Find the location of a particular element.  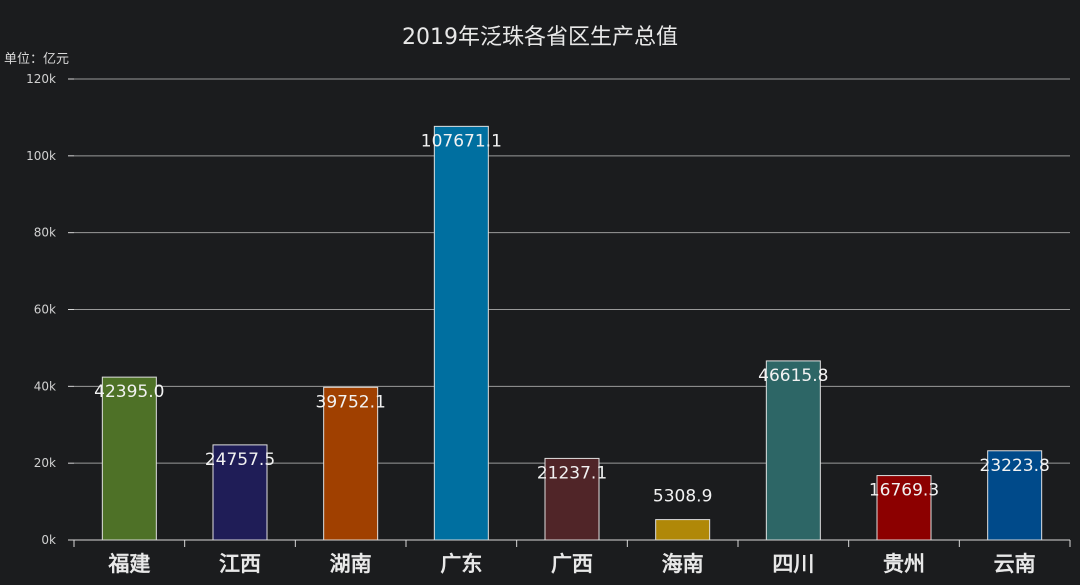

y-tick-label: 60k is located at coordinates (45, 310).